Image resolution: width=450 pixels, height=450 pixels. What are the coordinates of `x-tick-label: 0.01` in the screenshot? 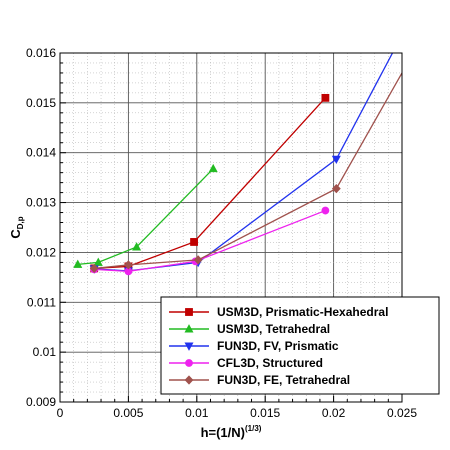 It's located at (197, 413).